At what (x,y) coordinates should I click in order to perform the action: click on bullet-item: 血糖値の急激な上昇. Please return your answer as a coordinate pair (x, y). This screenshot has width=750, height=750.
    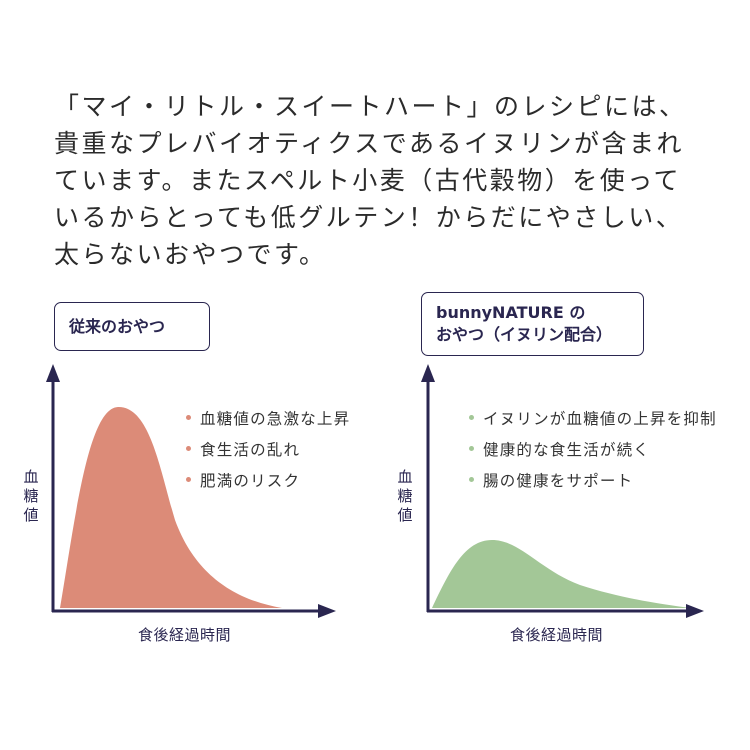
    Looking at the image, I should click on (268, 419).